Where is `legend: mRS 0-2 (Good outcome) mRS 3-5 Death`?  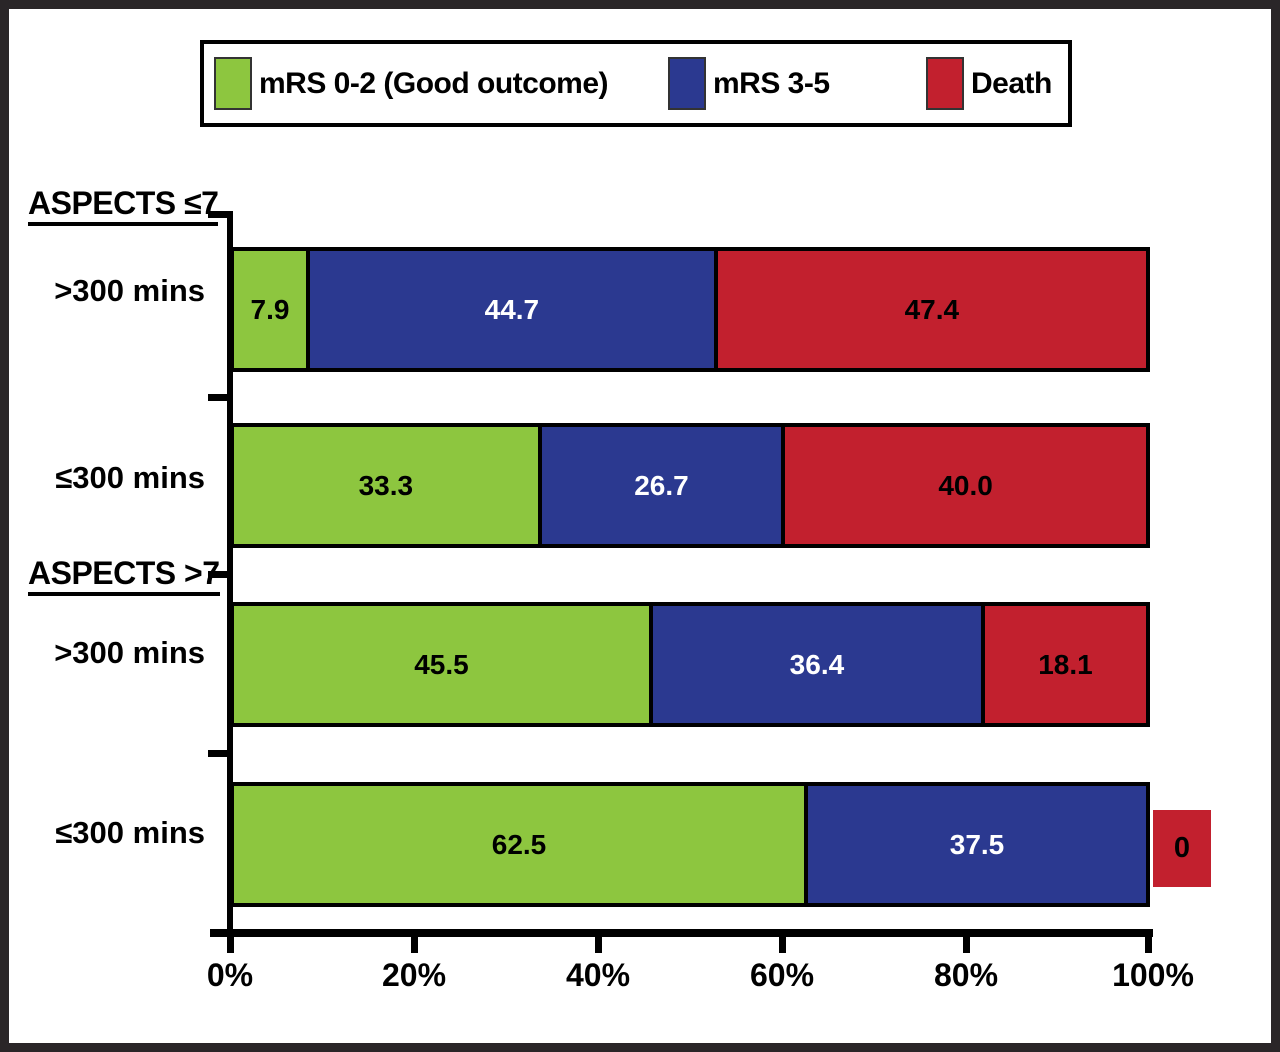
legend: mRS 0-2 (Good outcome) mRS 3-5 Death is located at coordinates (636, 83).